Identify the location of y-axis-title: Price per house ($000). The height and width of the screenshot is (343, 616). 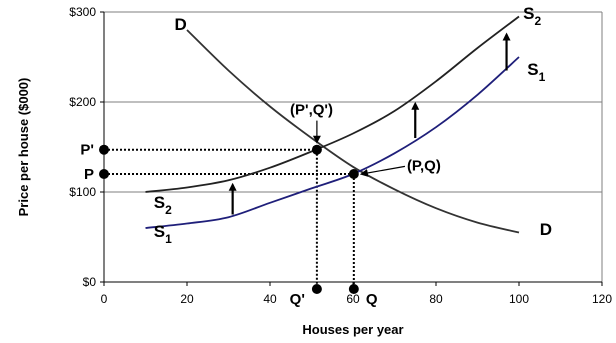
(23, 147).